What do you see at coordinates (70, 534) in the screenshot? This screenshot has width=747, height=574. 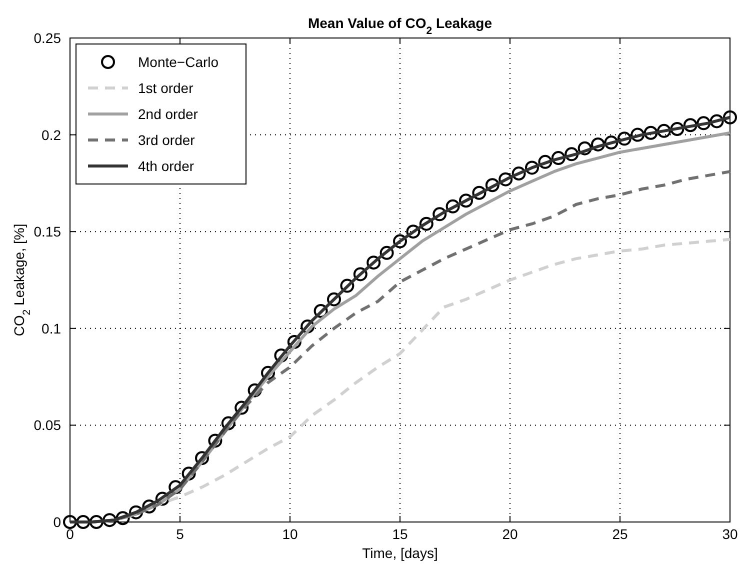 I see `x-tick-label: 0` at bounding box center [70, 534].